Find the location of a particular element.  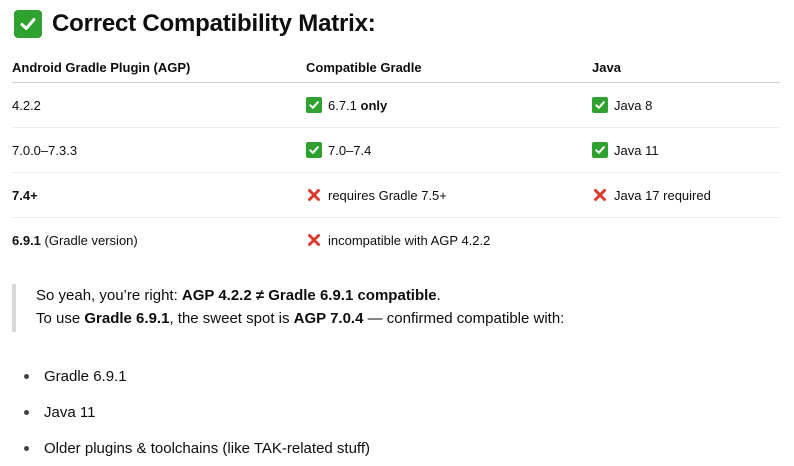

cell-gradle: 6.7.1 only is located at coordinates (449, 105).